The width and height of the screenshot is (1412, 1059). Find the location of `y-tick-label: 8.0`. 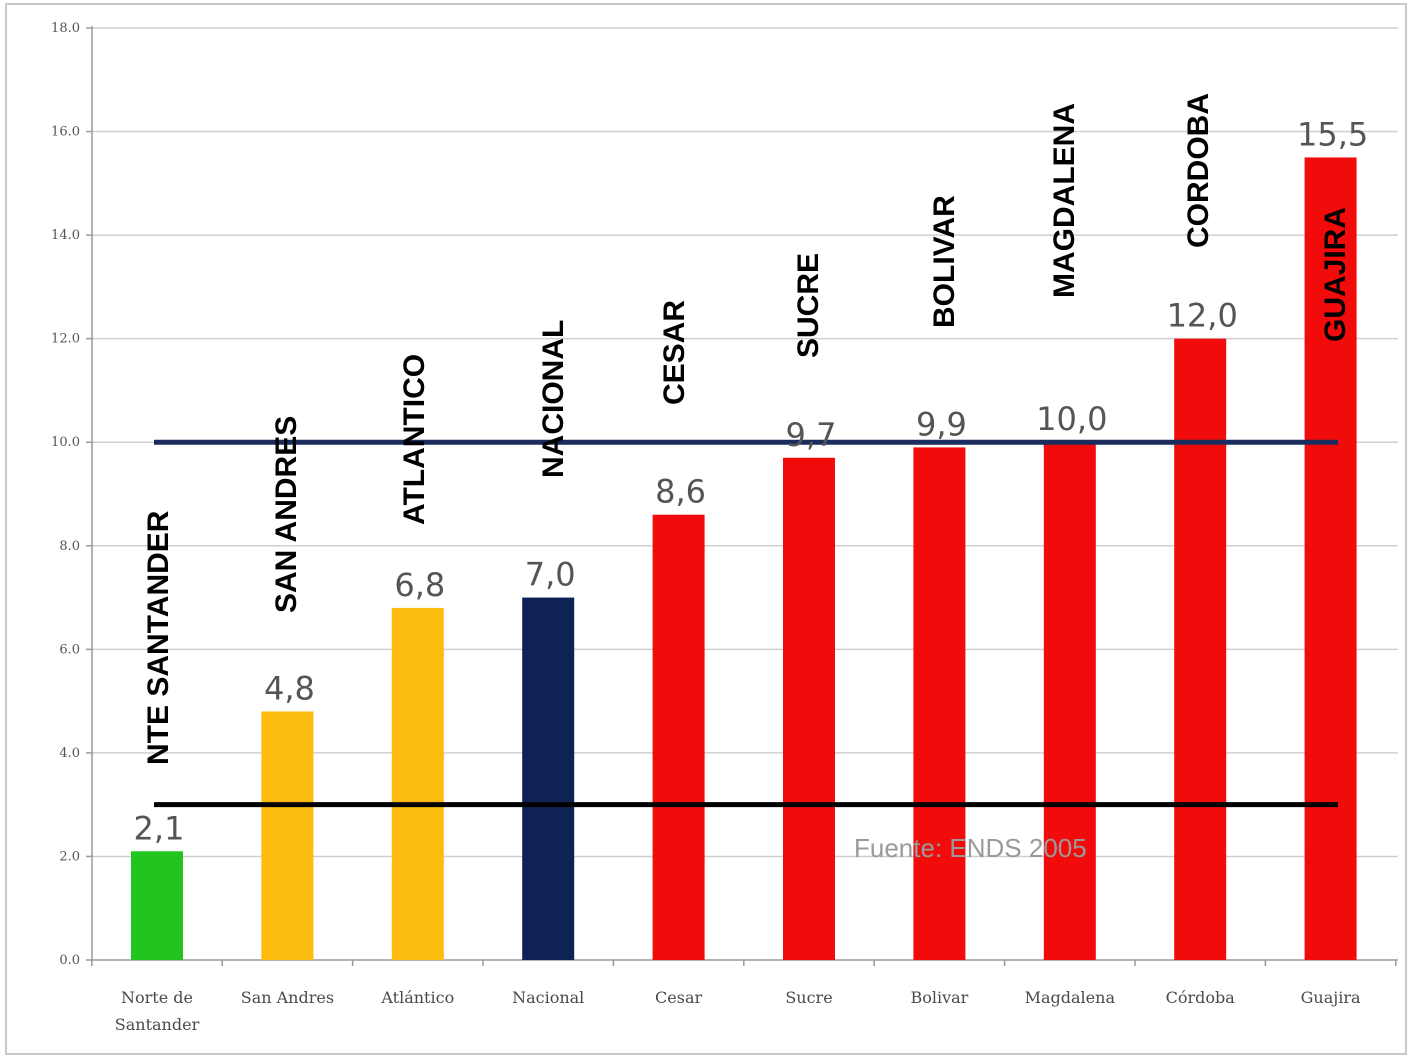

y-tick-label: 8.0 is located at coordinates (69, 546).